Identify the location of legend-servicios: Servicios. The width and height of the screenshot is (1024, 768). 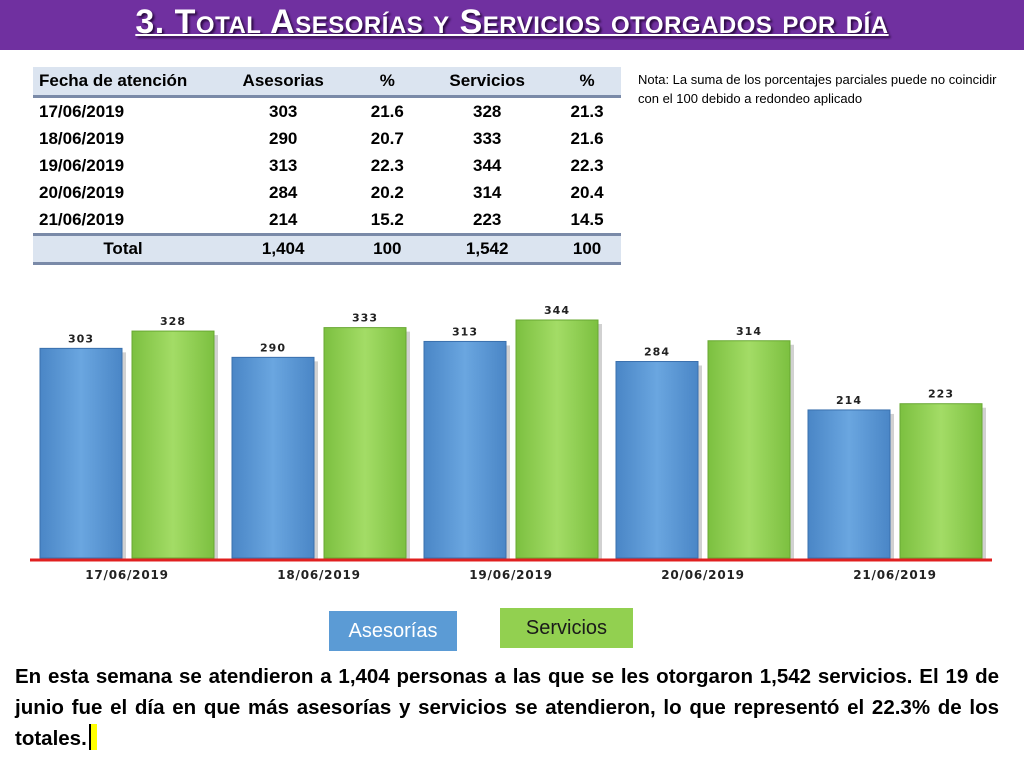
(566, 628).